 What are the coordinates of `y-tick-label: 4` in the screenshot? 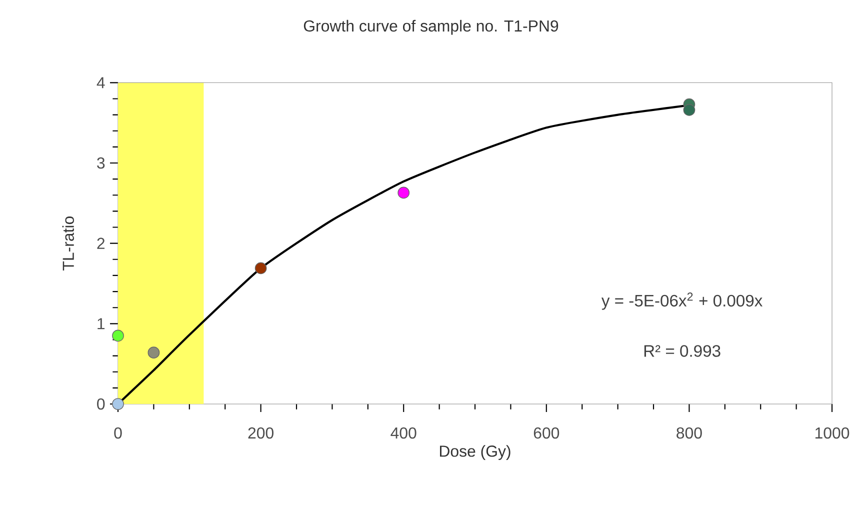 It's located at (100, 82).